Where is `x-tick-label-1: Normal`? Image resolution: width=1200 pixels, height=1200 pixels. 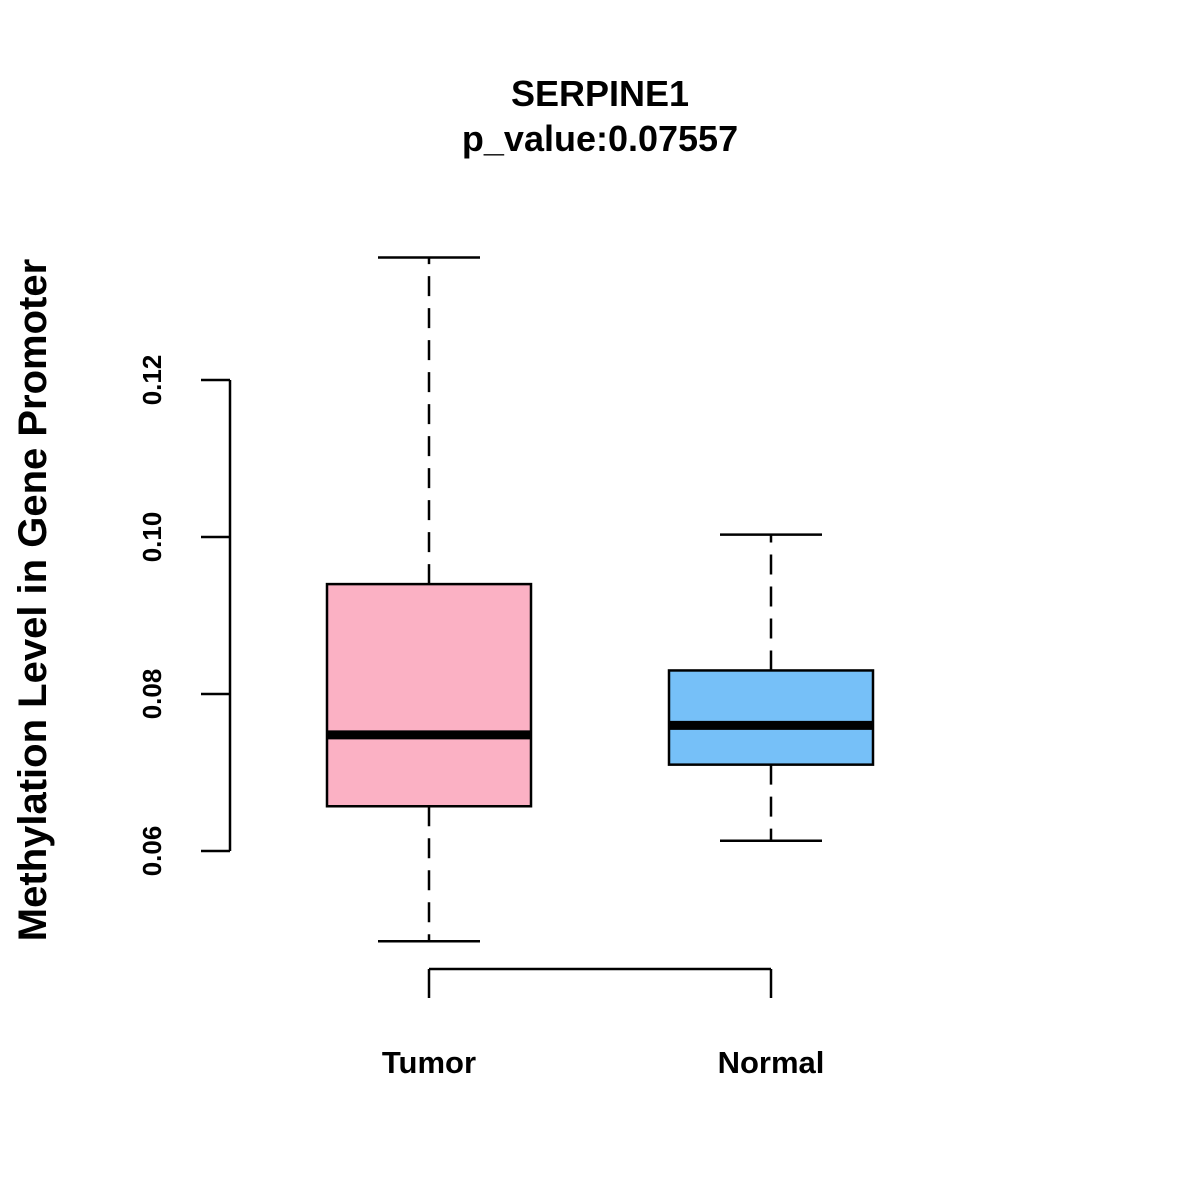 x-tick-label-1: Normal is located at coordinates (771, 1062).